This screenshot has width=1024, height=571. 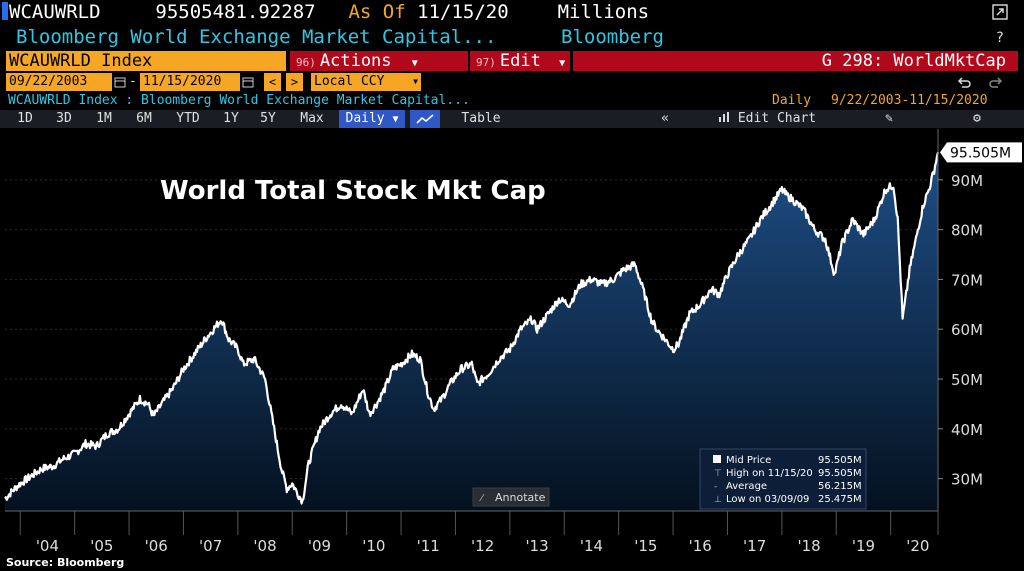 I want to click on legend-swatch, so click(x=717, y=459).